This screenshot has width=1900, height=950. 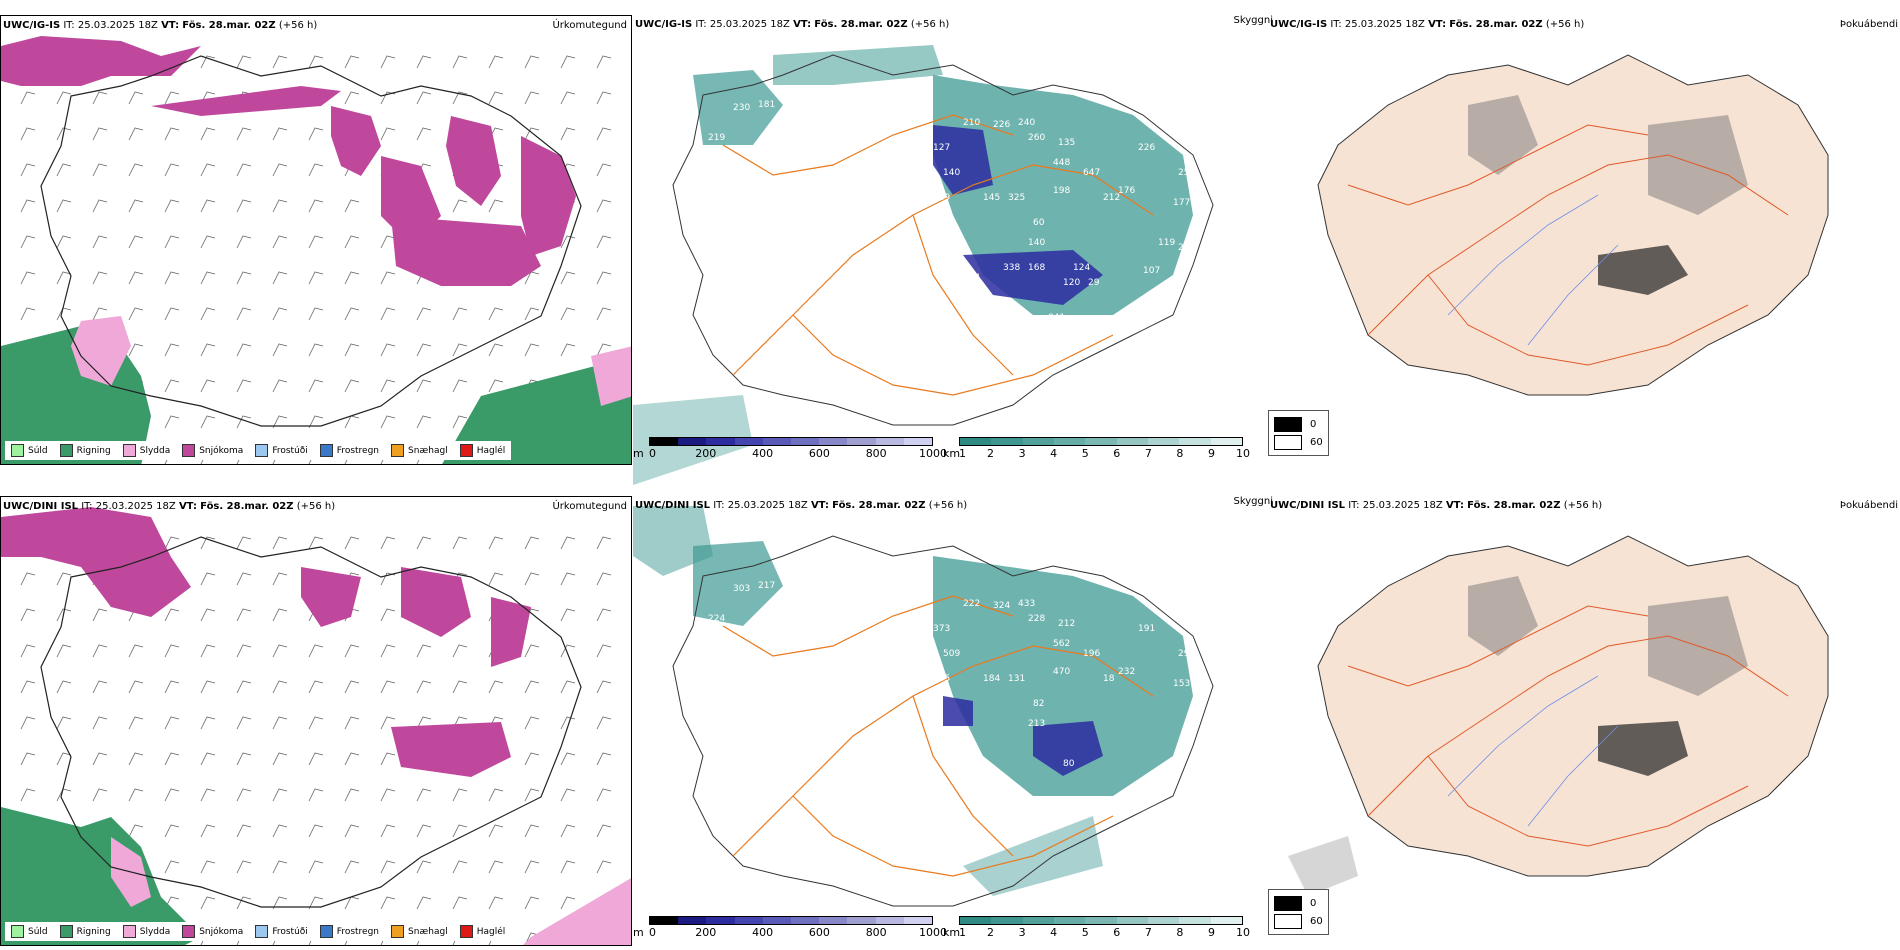 What do you see at coordinates (1181, 203) in the screenshot?
I see `visibility-label: 177` at bounding box center [1181, 203].